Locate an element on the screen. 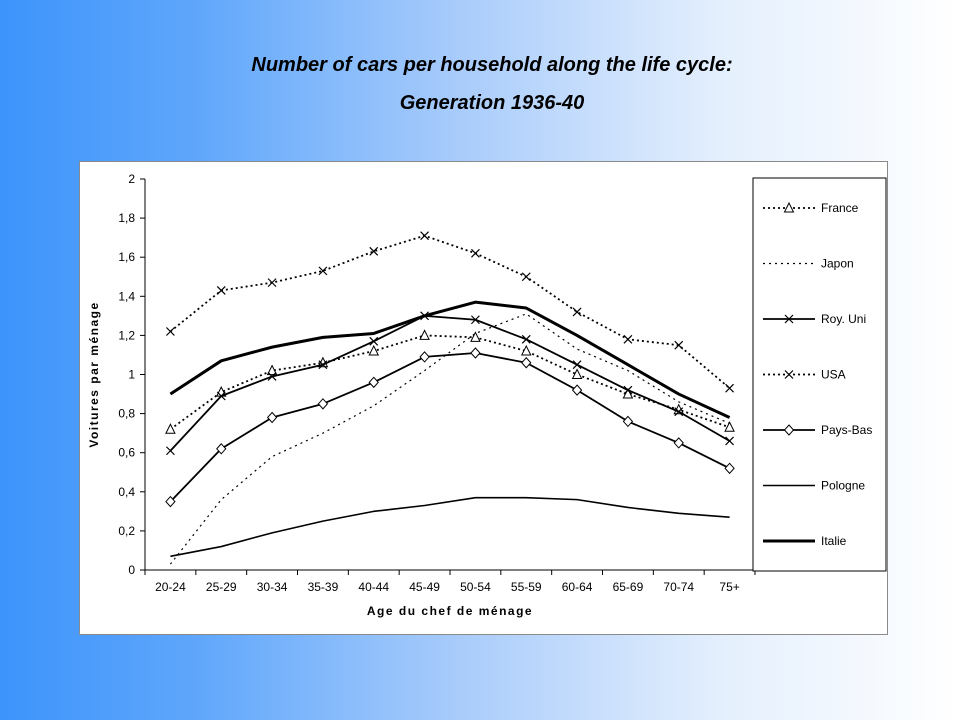 This screenshot has width=960, height=720. x-tick-label: 55-59 is located at coordinates (526, 587).